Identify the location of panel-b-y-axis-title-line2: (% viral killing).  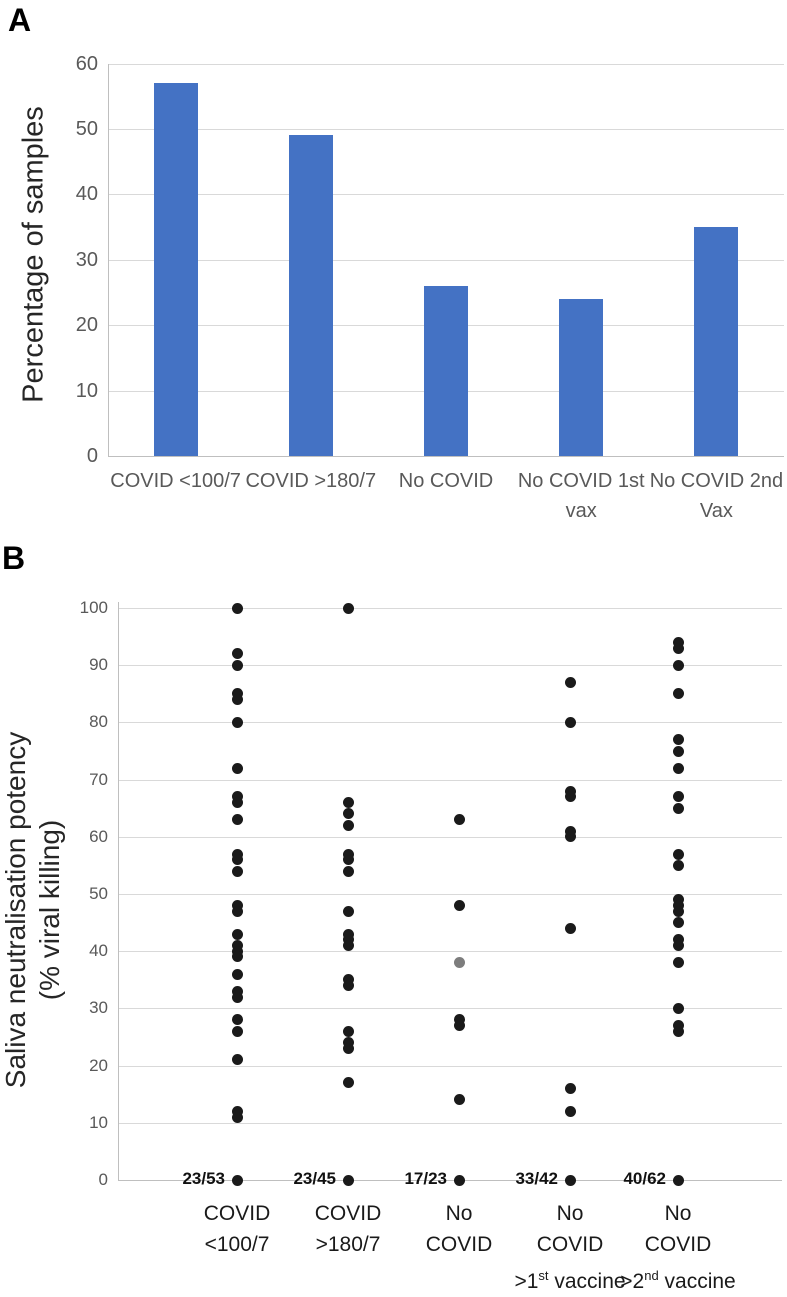
(49, 910).